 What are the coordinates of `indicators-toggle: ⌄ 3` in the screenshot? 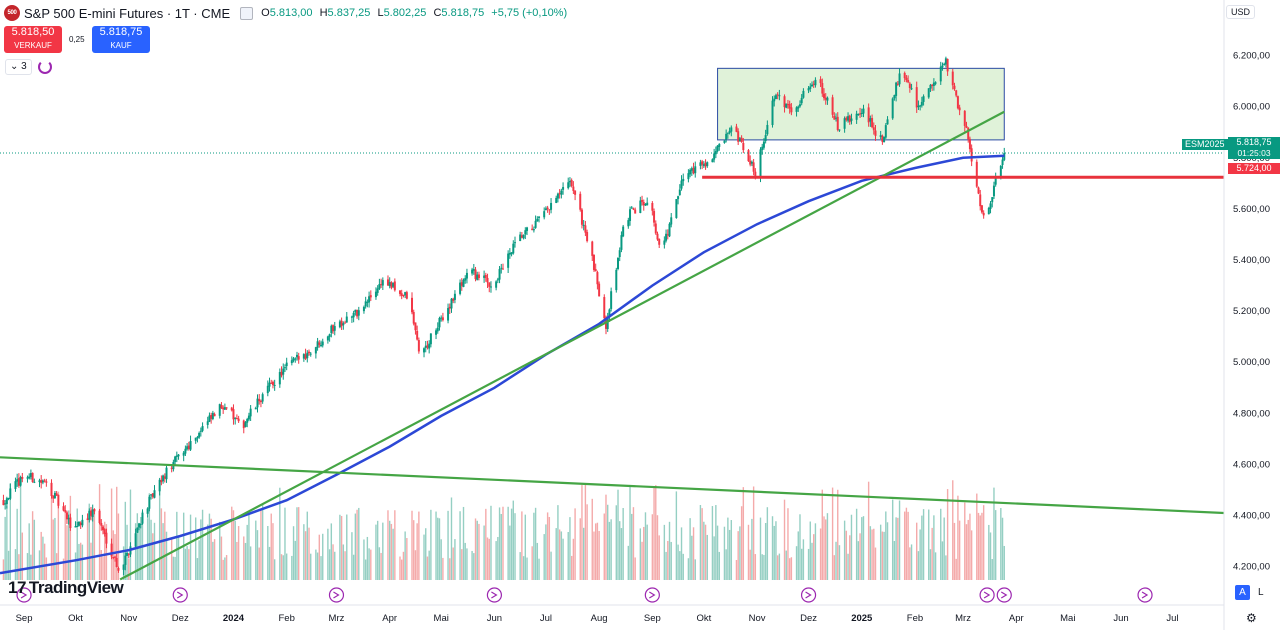 It's located at (28, 67).